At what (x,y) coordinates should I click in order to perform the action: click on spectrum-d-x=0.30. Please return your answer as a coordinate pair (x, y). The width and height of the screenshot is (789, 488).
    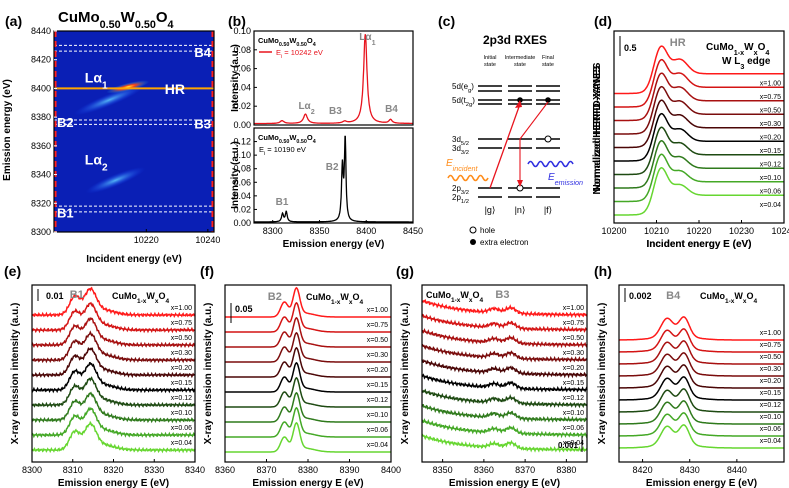
    Looking at the image, I should click on (699, 110).